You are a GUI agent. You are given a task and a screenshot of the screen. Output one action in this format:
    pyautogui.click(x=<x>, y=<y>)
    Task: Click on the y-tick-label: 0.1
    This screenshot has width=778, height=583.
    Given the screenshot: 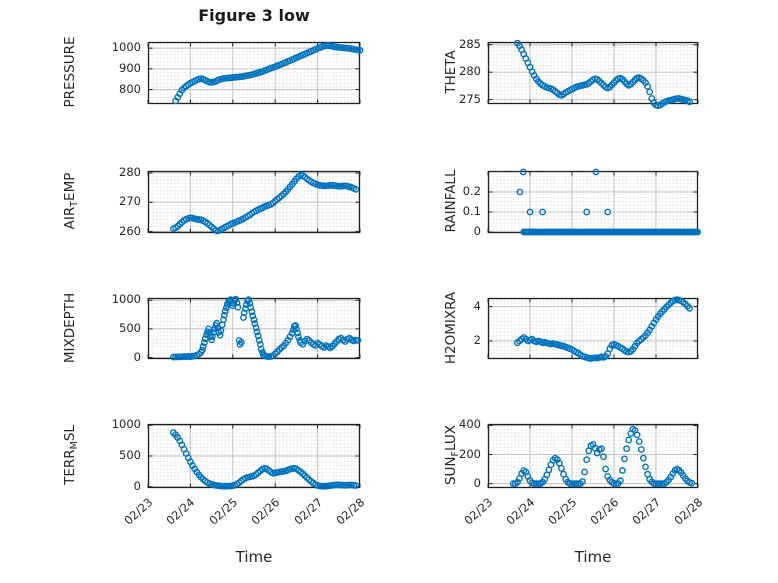 What is the action you would take?
    pyautogui.click(x=471, y=211)
    